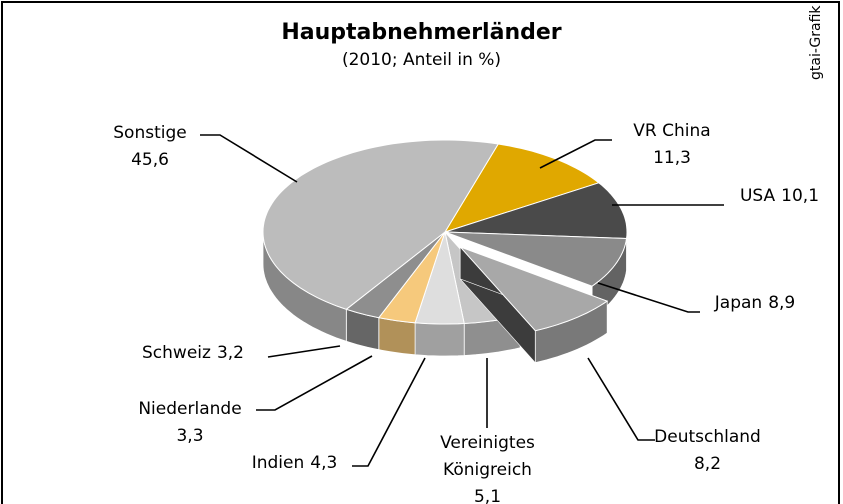 This screenshot has width=843, height=504. Describe the element at coordinates (190, 436) in the screenshot. I see `value-label: 3,3` at that location.